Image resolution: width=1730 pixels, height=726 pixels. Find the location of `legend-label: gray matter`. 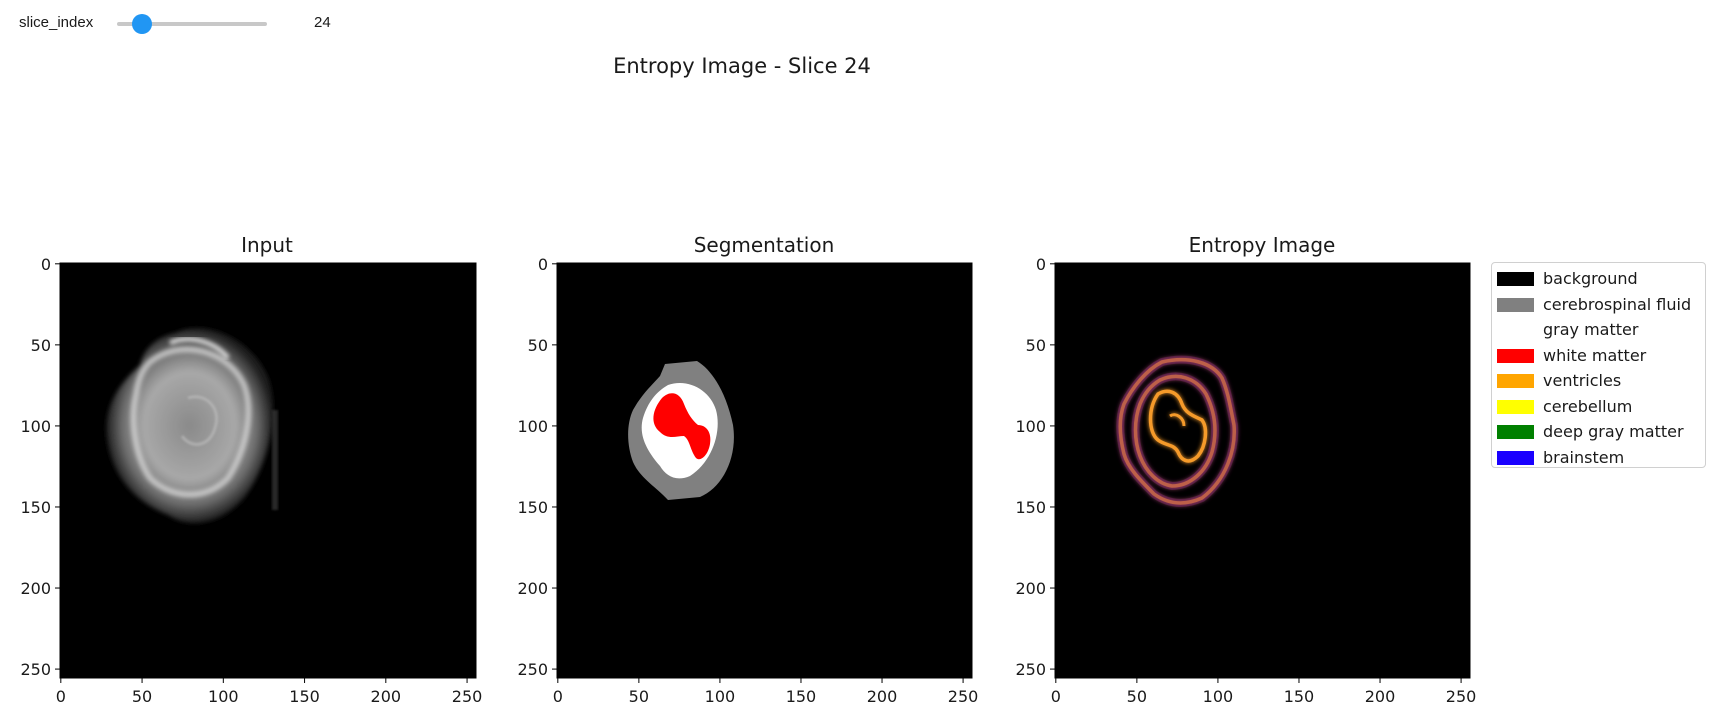

legend-label: gray matter is located at coordinates (1591, 329).